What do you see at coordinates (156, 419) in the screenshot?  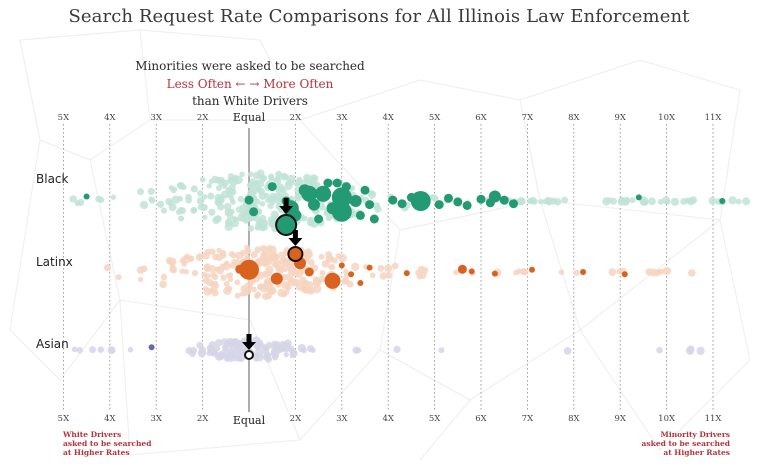 I see `tick-label-bottom: 3X` at bounding box center [156, 419].